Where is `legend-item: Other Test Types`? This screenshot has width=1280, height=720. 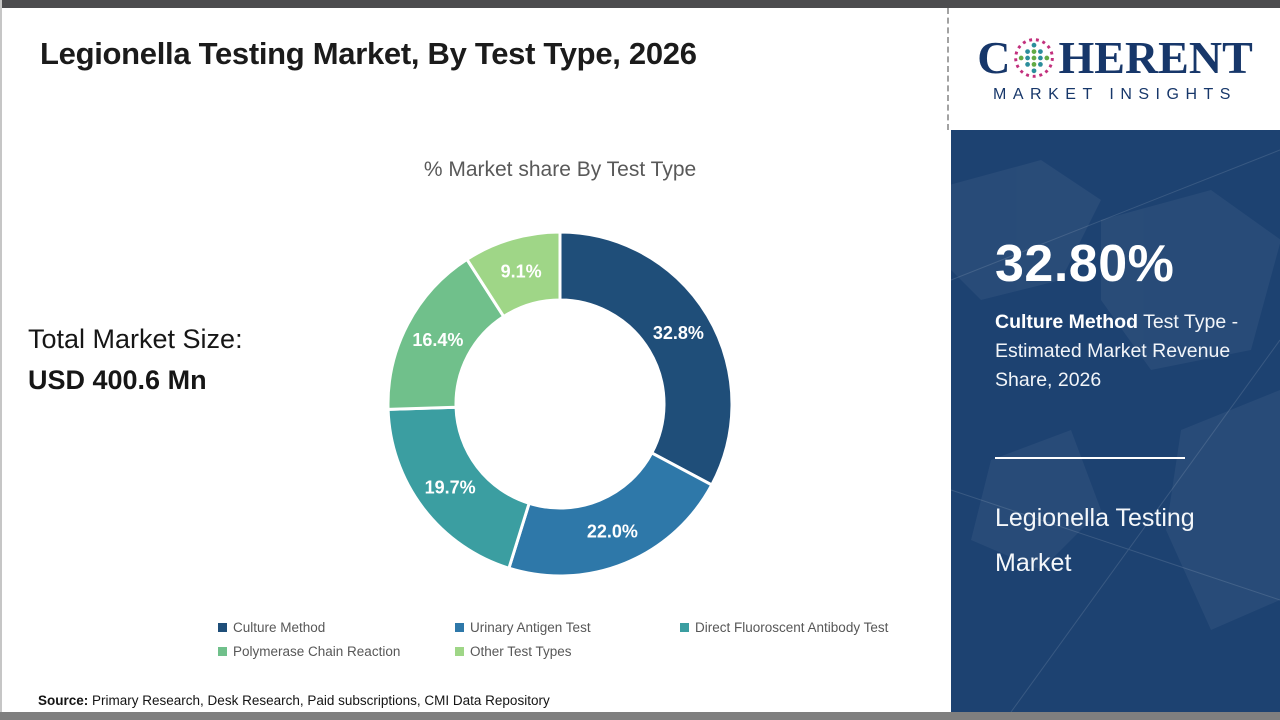 legend-item: Other Test Types is located at coordinates (567, 651).